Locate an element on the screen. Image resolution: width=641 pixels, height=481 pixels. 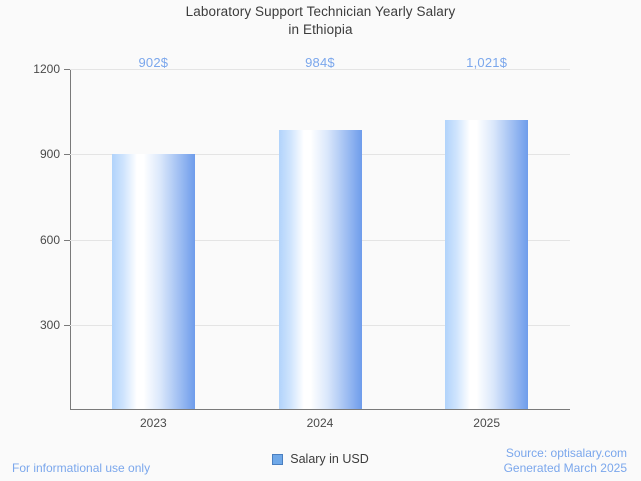
x-tick-label: 2024 is located at coordinates (320, 423).